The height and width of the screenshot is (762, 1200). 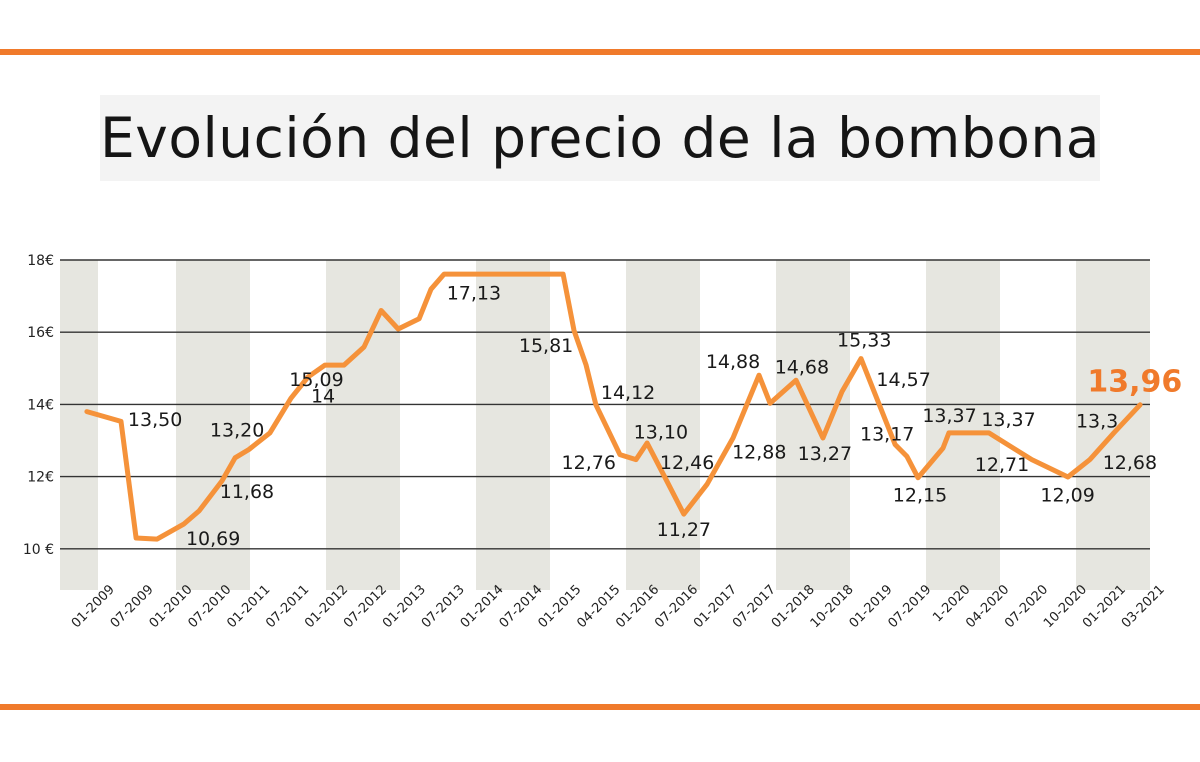 What do you see at coordinates (40, 261) in the screenshot?
I see `y-tick-label: 18€` at bounding box center [40, 261].